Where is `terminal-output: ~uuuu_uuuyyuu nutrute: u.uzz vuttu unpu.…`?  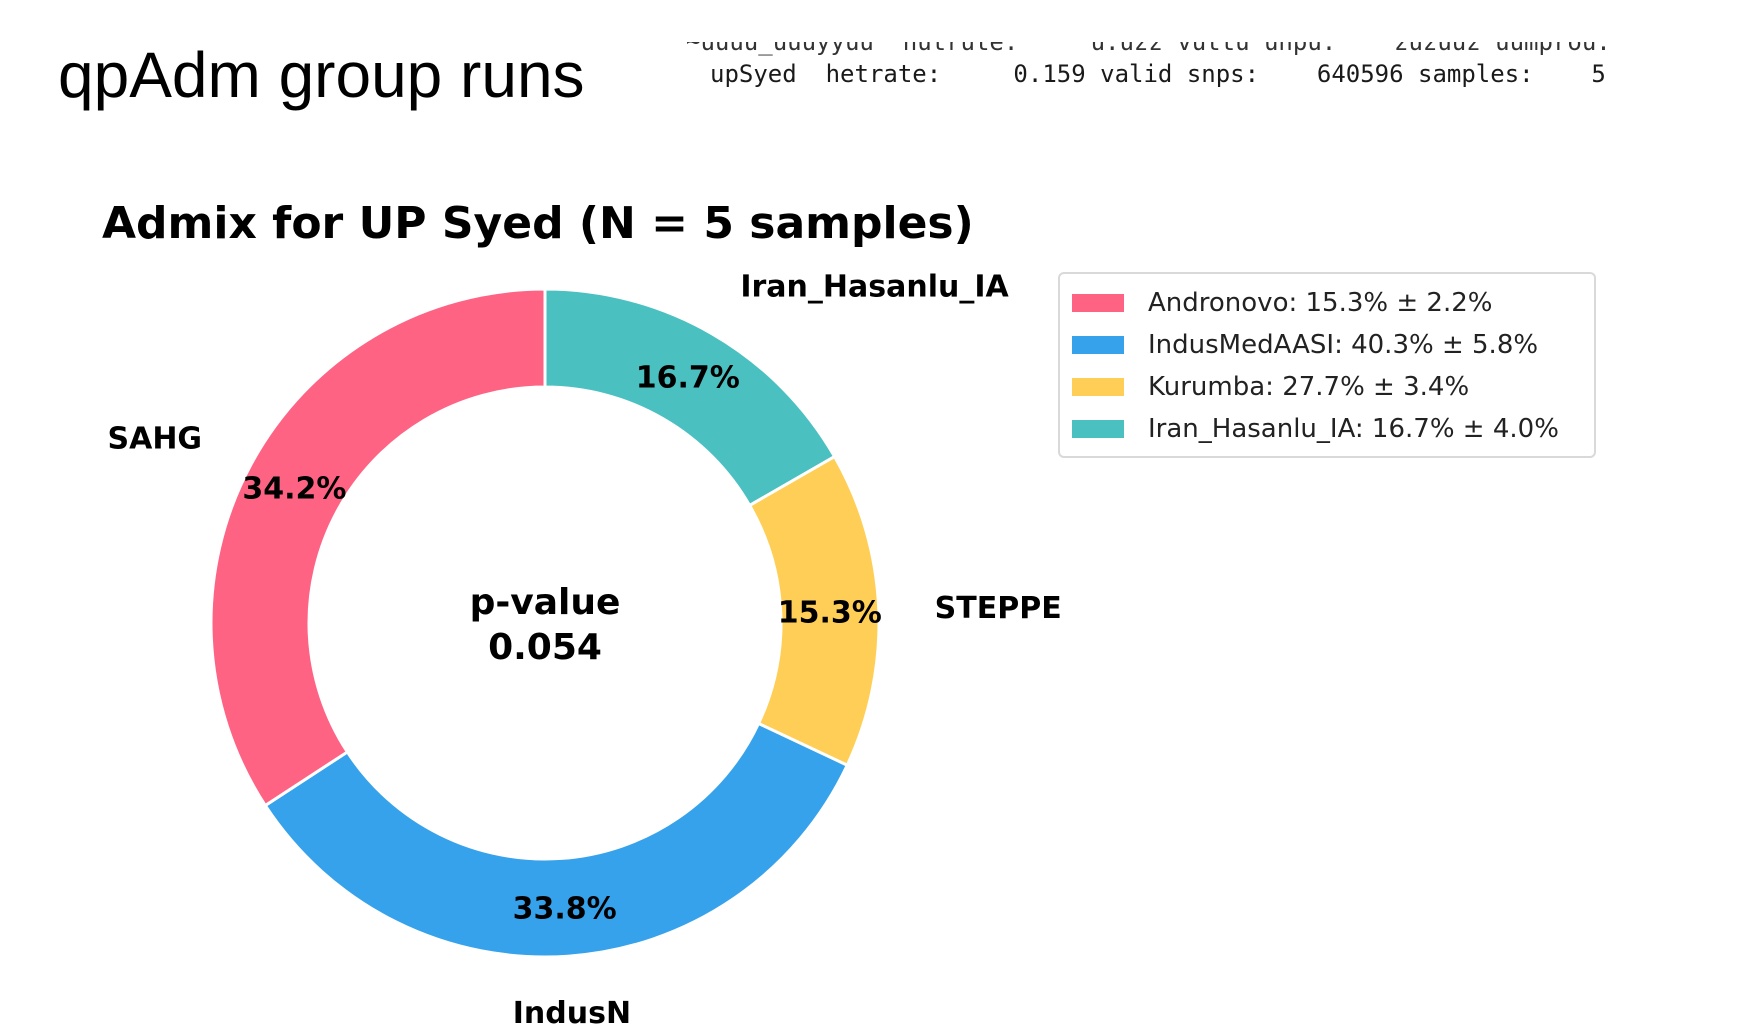
terminal-output: ~uuuu_uuuyyuu nutrute: u.uzz vuttu unpu.… is located at coordinates (1176, 72).